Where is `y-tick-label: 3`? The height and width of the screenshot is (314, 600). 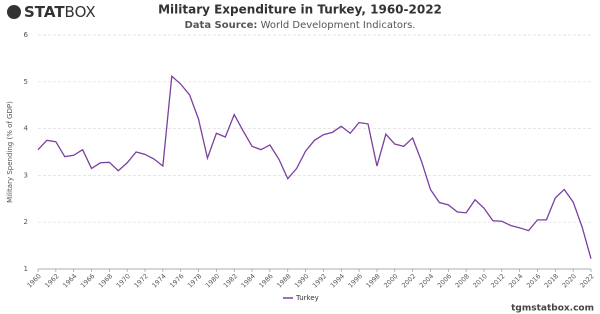 y-tick-label: 3 is located at coordinates (26, 175).